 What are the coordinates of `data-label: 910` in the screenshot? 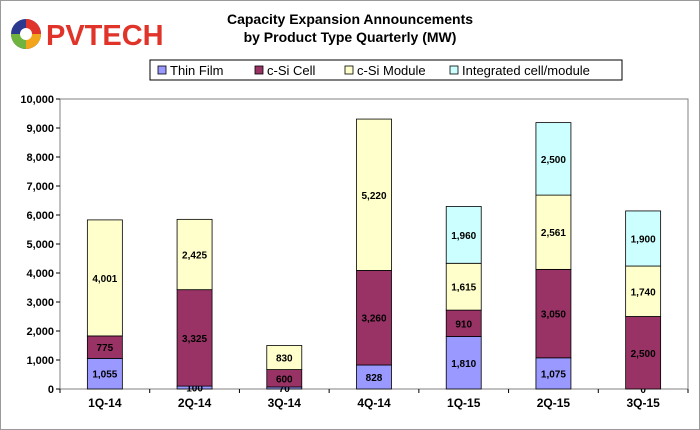 It's located at (463, 324).